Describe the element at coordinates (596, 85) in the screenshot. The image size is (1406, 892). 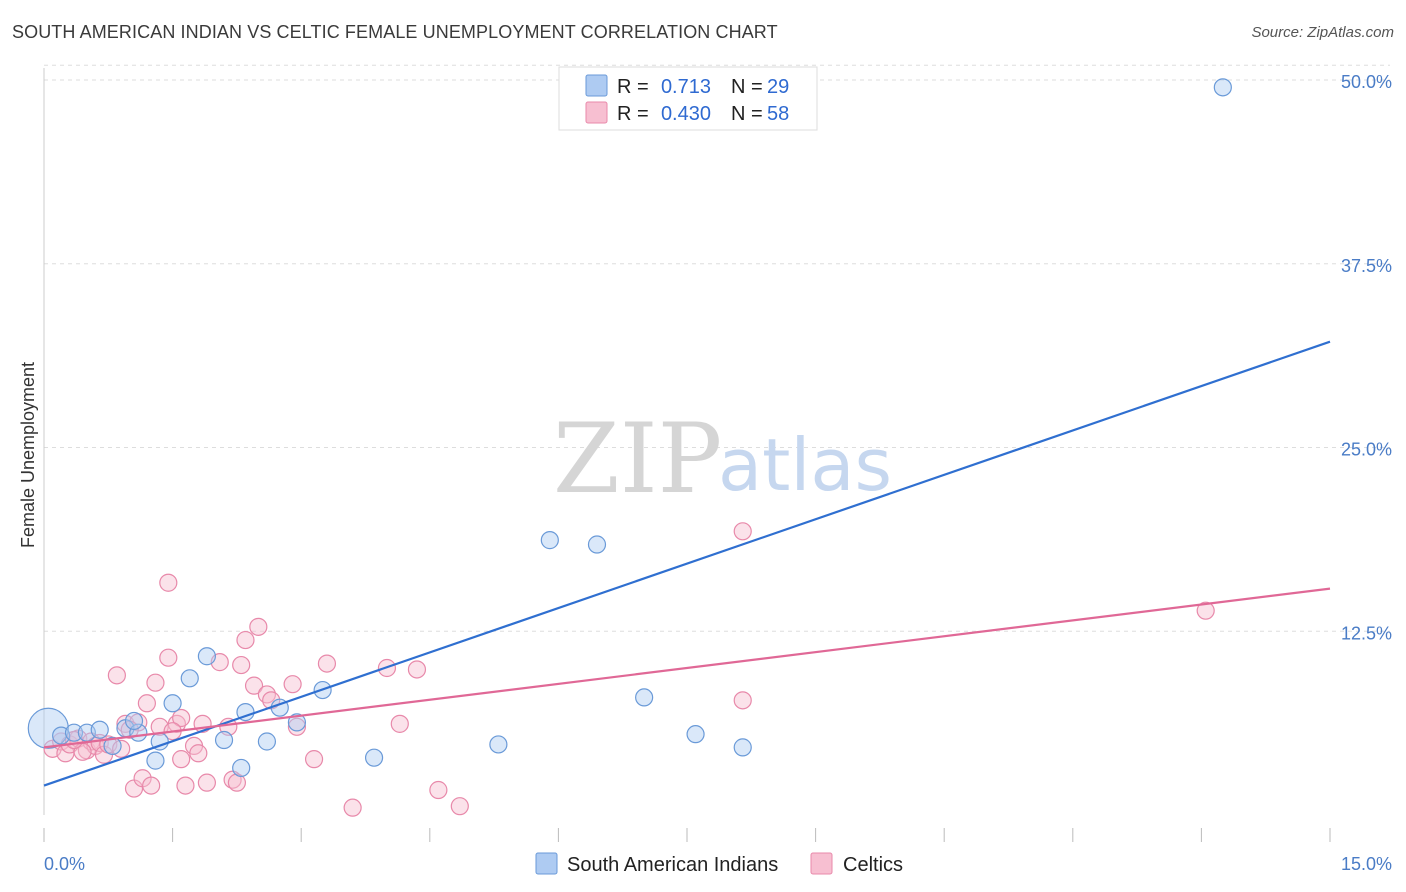
I see `legend-swatch-blue` at that location.